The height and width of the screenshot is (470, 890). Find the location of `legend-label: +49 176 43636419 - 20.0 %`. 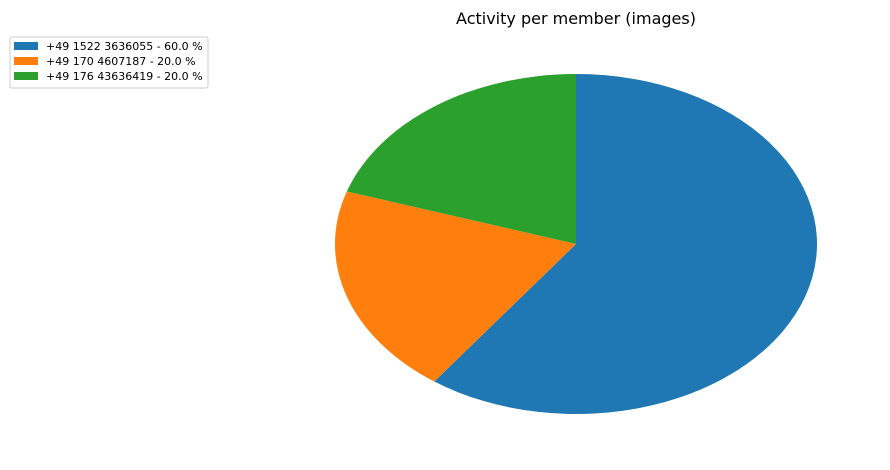

legend-label: +49 176 43636419 - 20.0 % is located at coordinates (124, 76).